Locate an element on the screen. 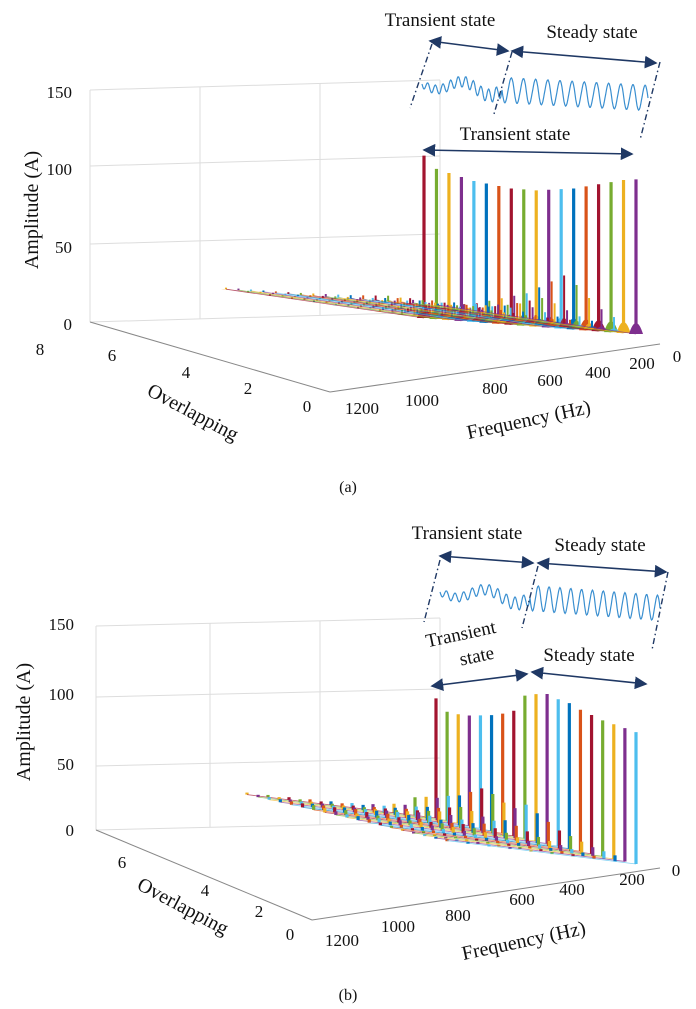 The image size is (696, 1009). arrow-steady-top is located at coordinates (602, 567).